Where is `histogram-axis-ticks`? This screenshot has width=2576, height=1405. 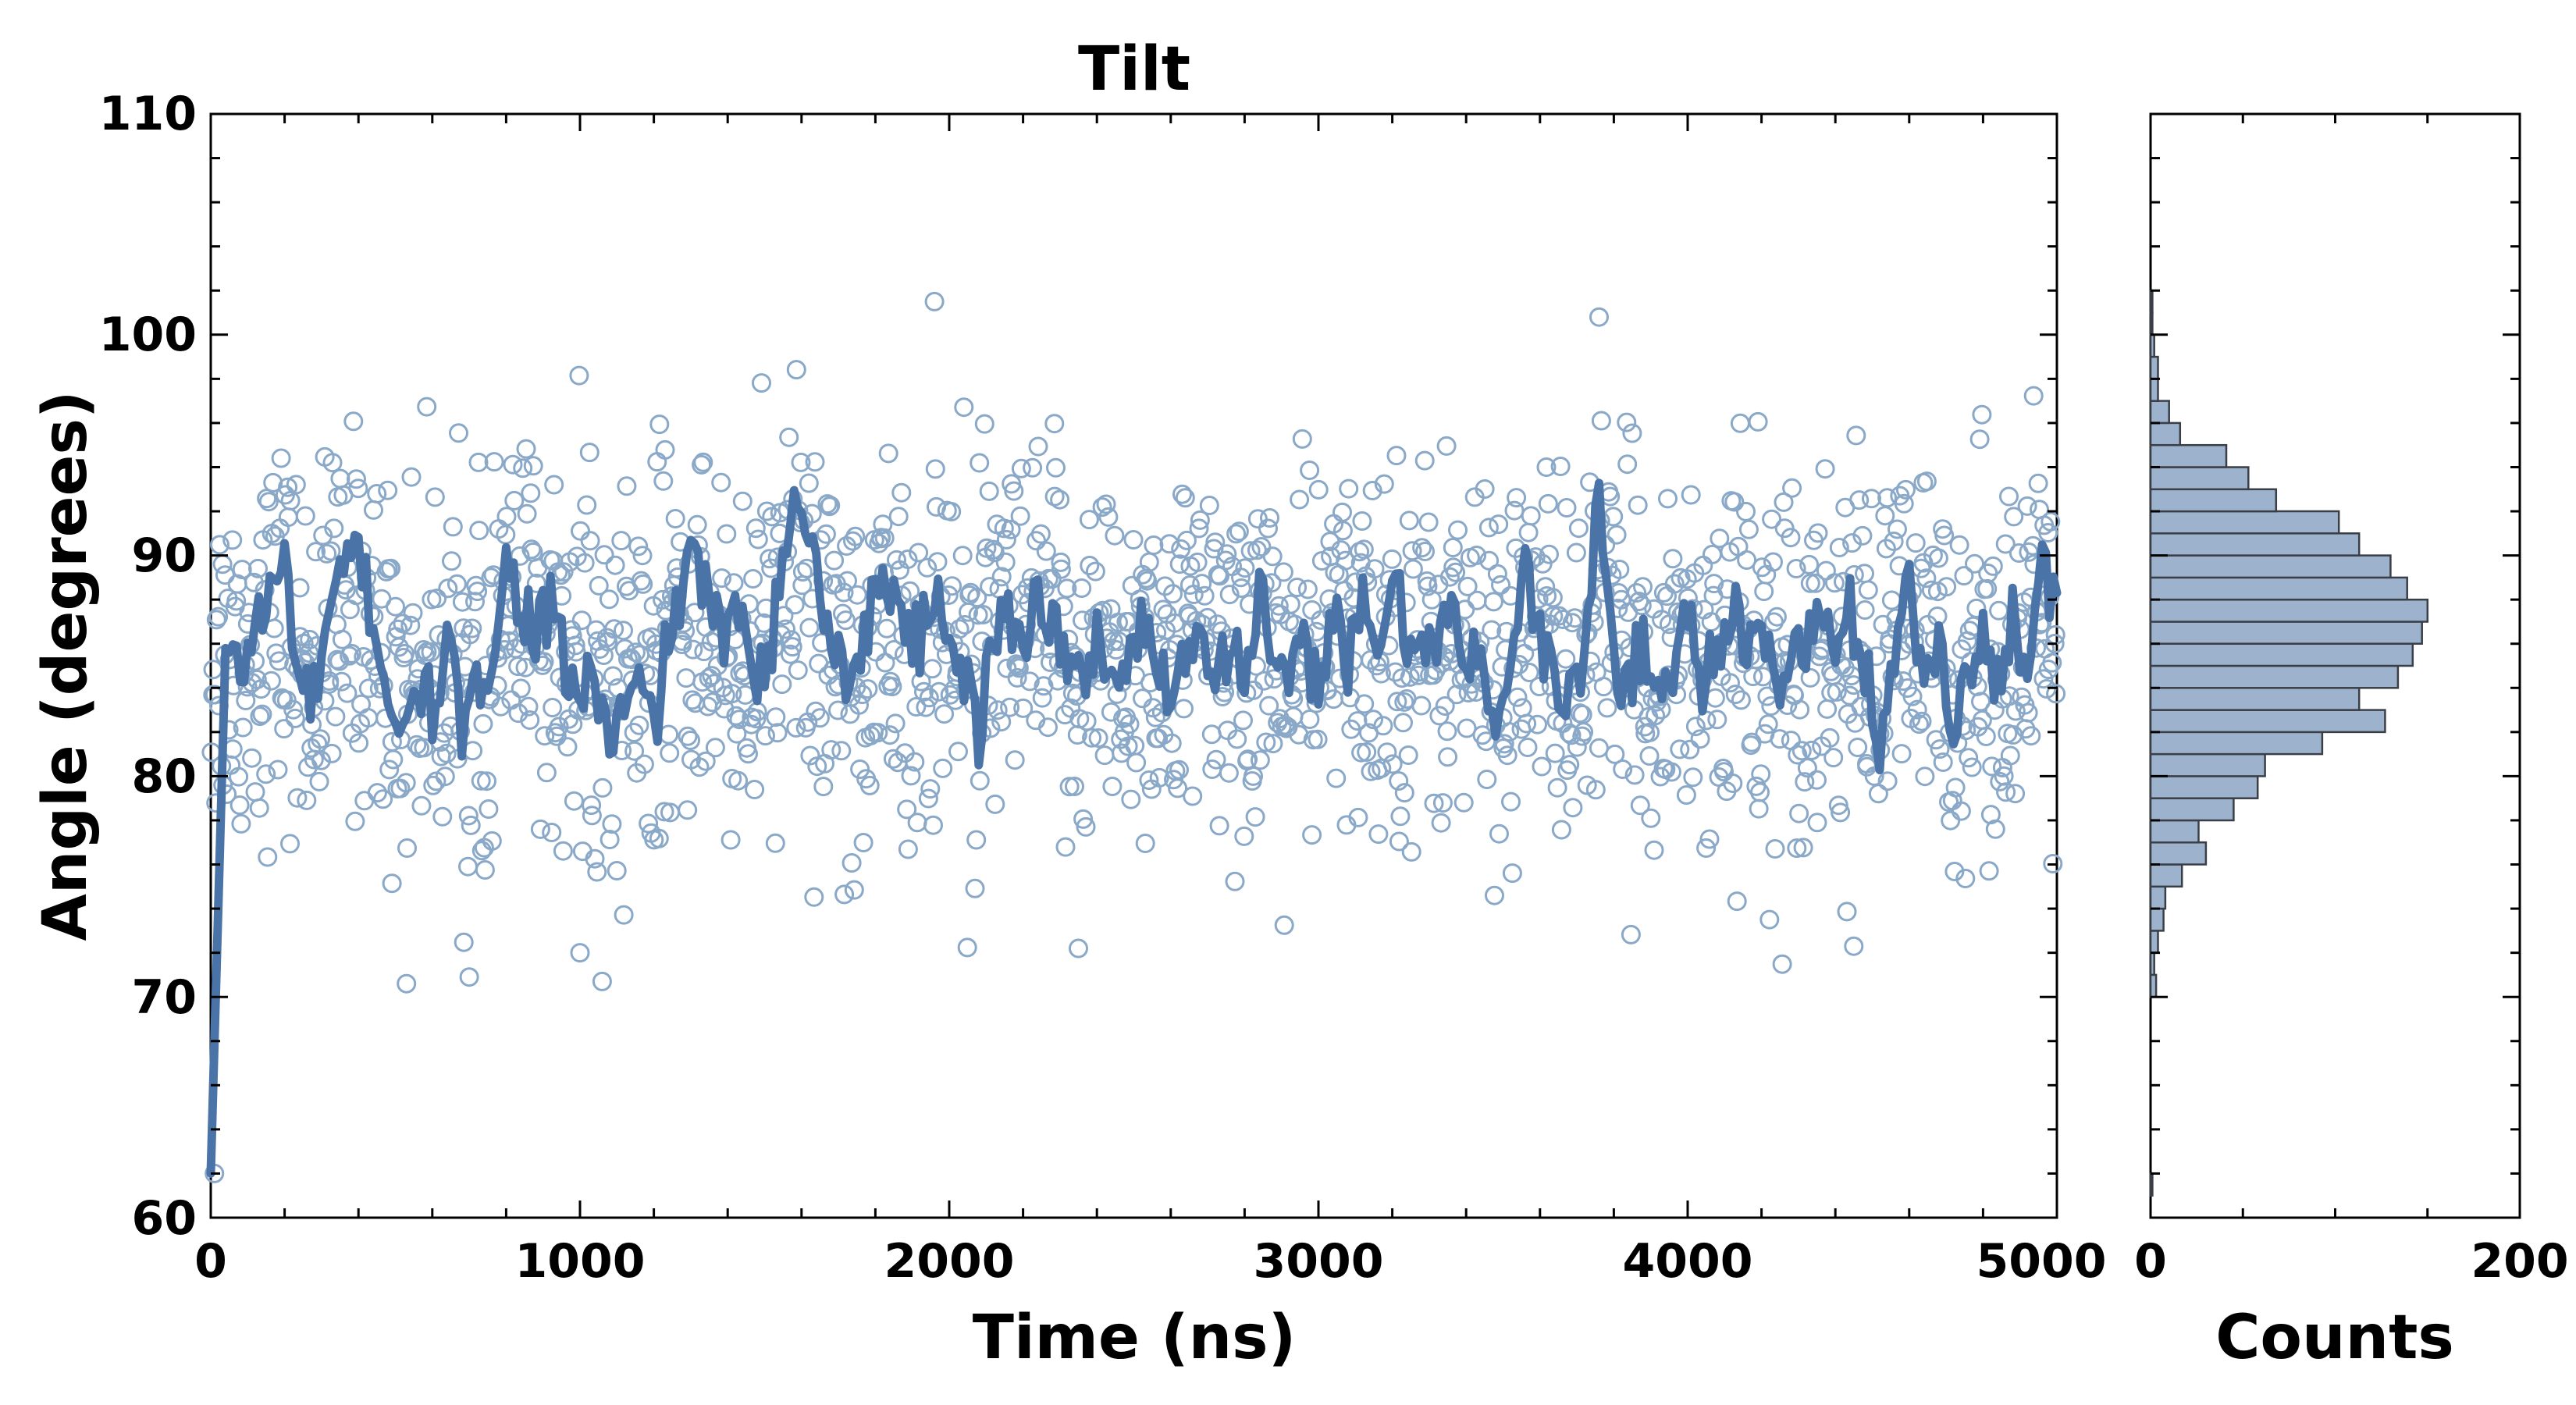 histogram-axis-ticks is located at coordinates (2335, 665).